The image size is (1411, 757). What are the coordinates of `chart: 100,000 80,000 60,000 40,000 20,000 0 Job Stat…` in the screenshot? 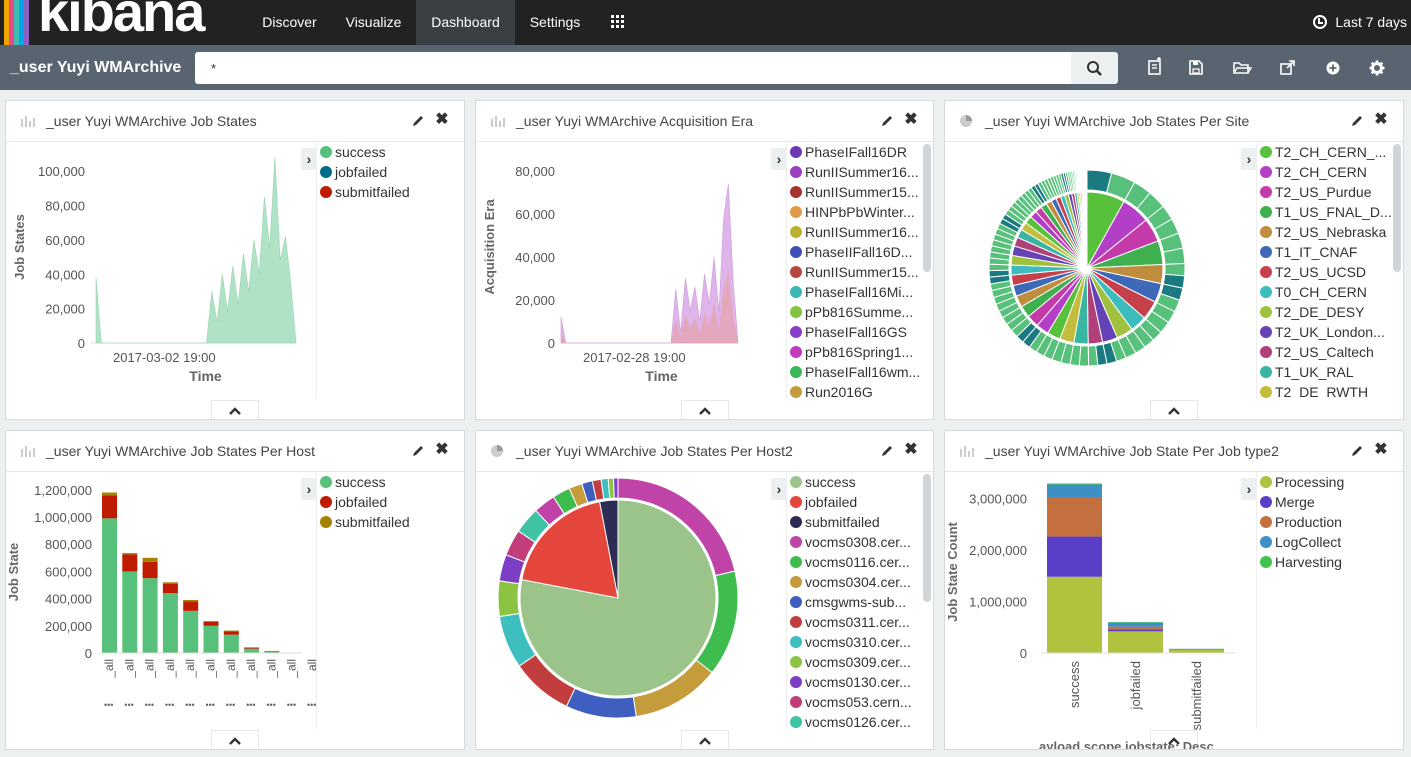 It's located at (154, 270).